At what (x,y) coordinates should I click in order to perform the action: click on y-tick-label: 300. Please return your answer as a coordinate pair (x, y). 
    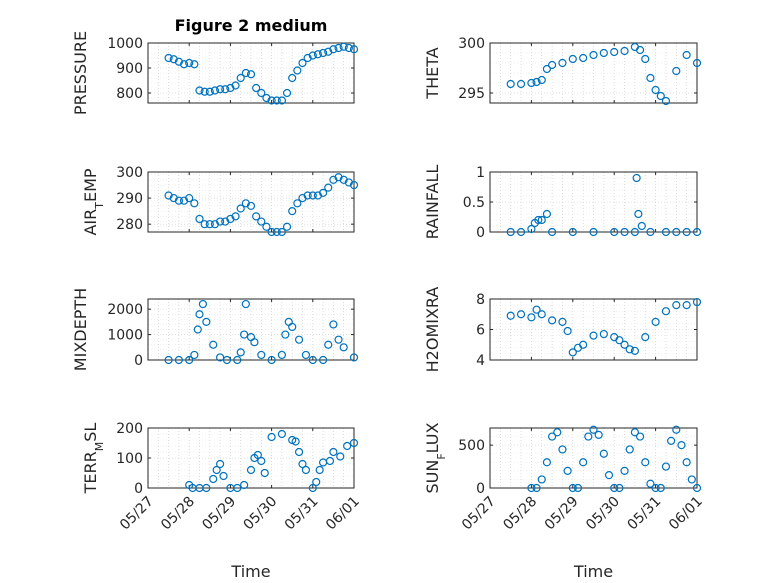
    Looking at the image, I should click on (129, 173).